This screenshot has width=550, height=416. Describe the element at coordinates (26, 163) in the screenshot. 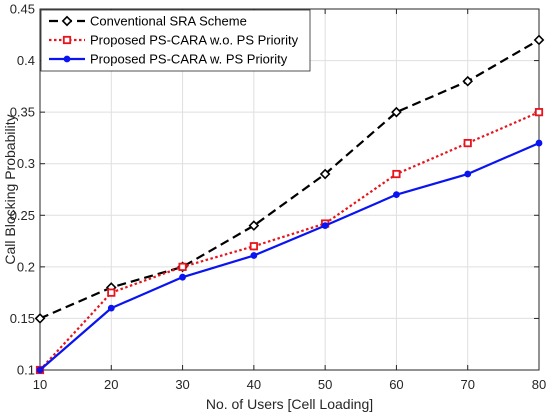

I see `y-tick-label: 0.3` at that location.